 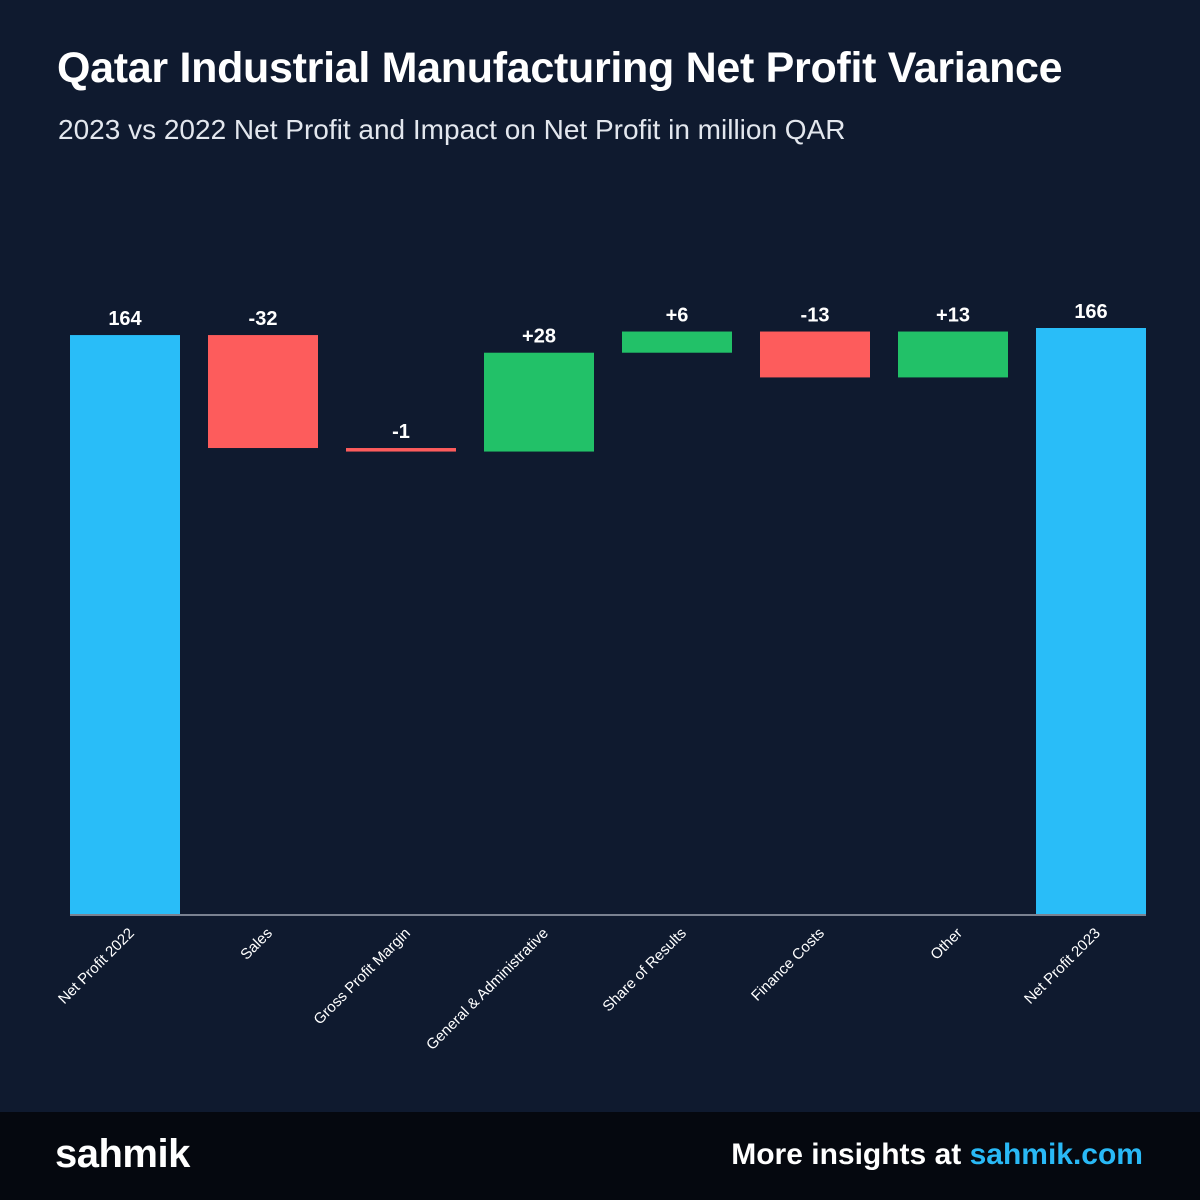 What do you see at coordinates (1091, 621) in the screenshot?
I see `bar-net-profit-2023` at bounding box center [1091, 621].